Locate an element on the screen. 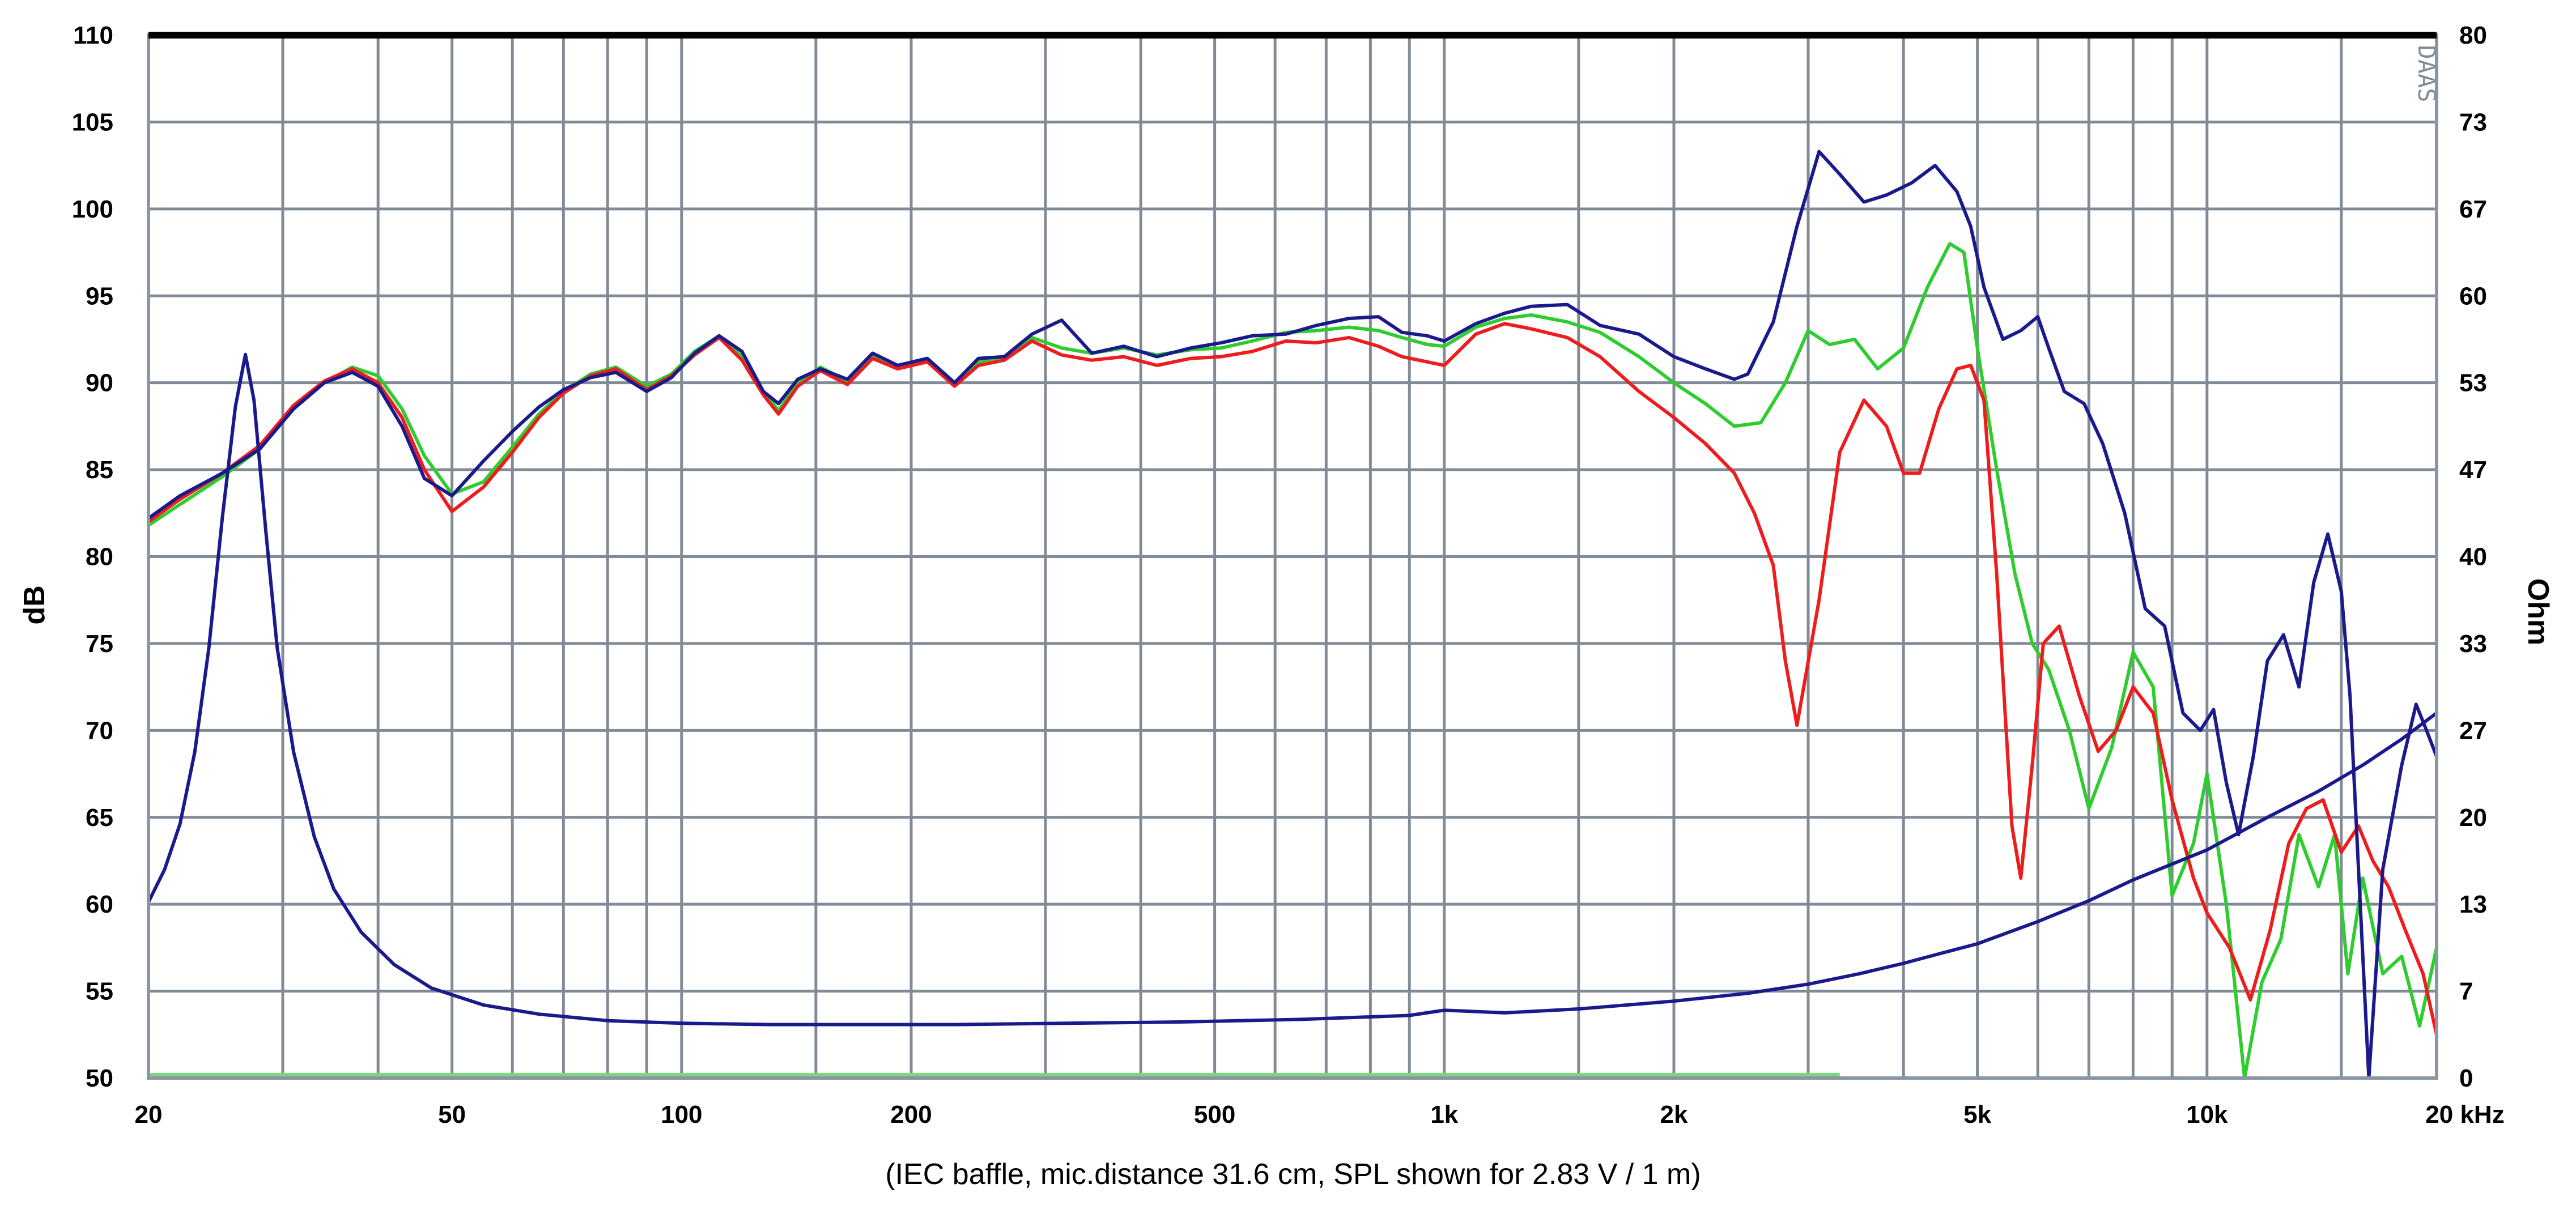 This screenshot has height=1214, width=2576. y-right-tick-label: 47 is located at coordinates (2473, 470).